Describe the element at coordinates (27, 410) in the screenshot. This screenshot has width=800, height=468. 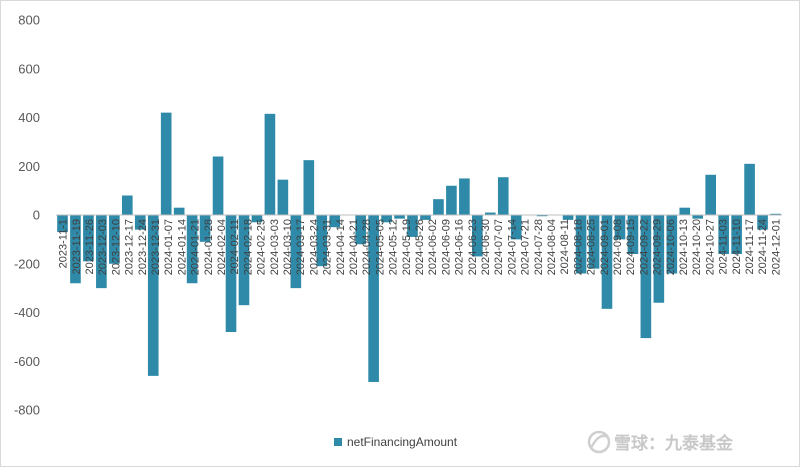
I see `y-tick-label: -800` at that location.